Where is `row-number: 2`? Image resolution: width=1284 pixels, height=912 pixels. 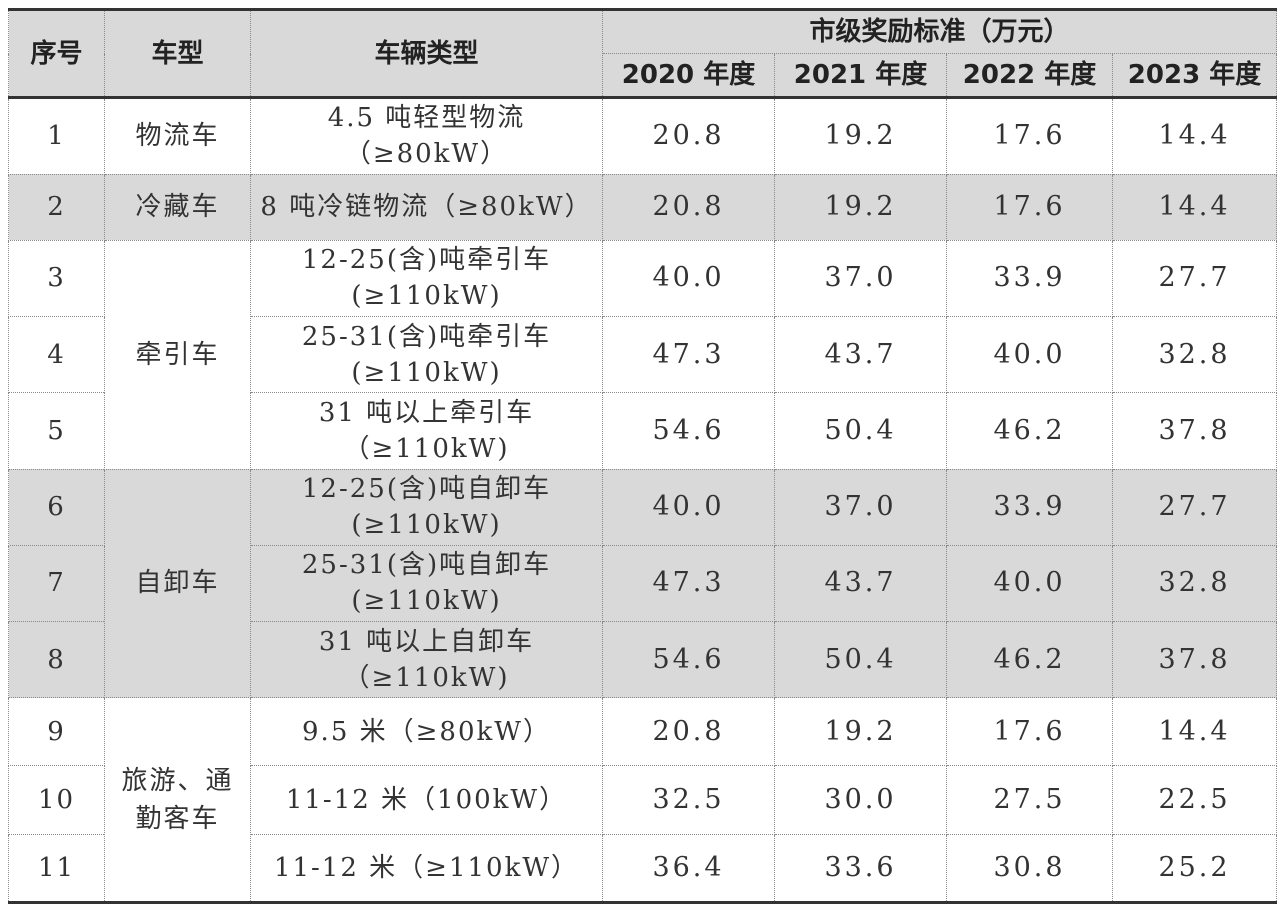
row-number: 2 is located at coordinates (56, 207).